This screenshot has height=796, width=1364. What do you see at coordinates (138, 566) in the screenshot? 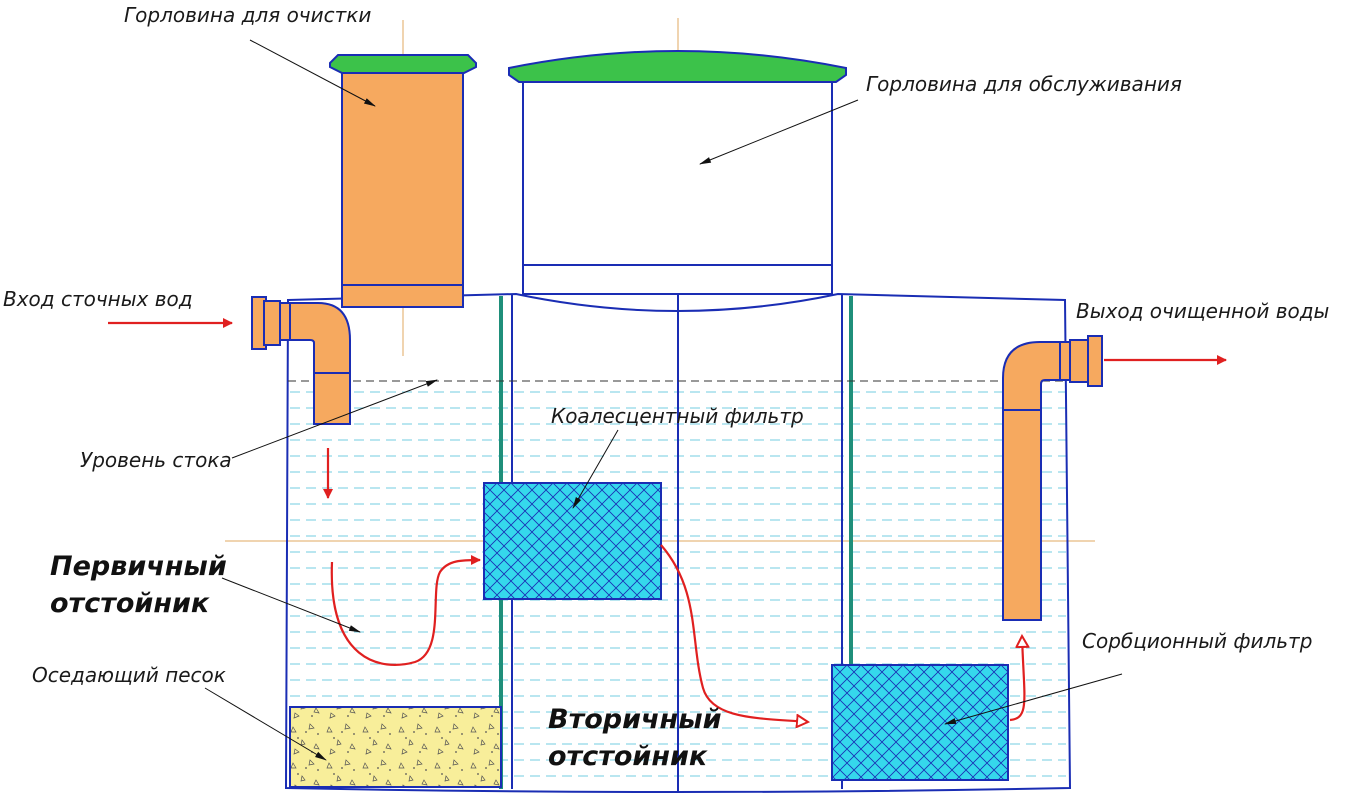
I see `label-primary-settler-1: Первичный` at bounding box center [138, 566].